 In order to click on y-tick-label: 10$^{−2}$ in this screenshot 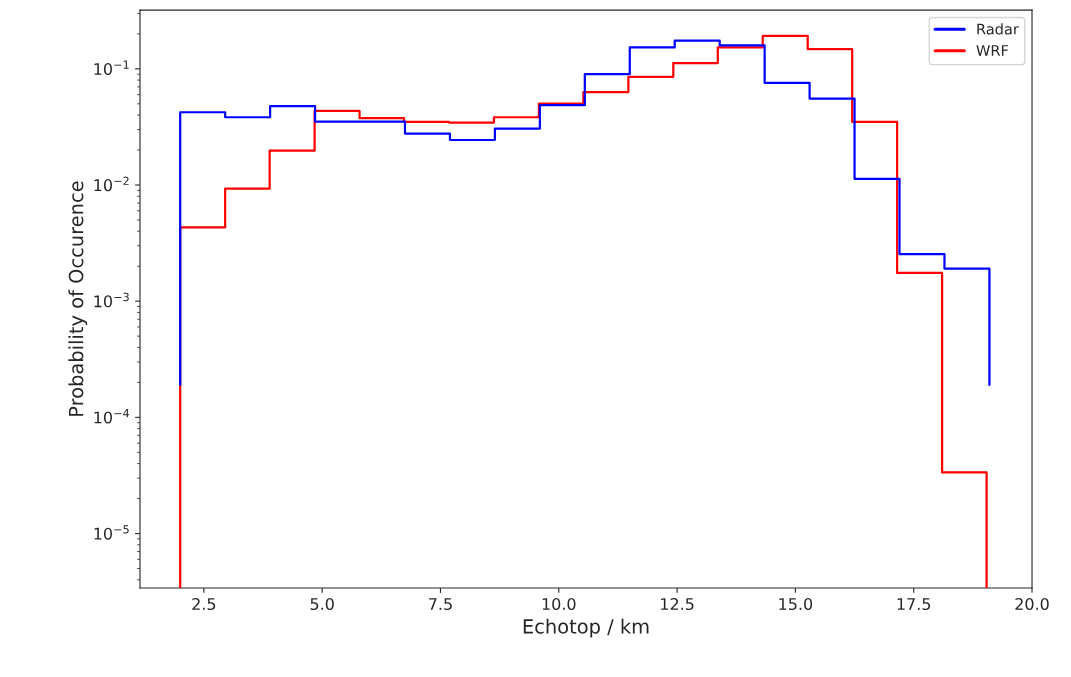, I will do `click(111, 184)`.